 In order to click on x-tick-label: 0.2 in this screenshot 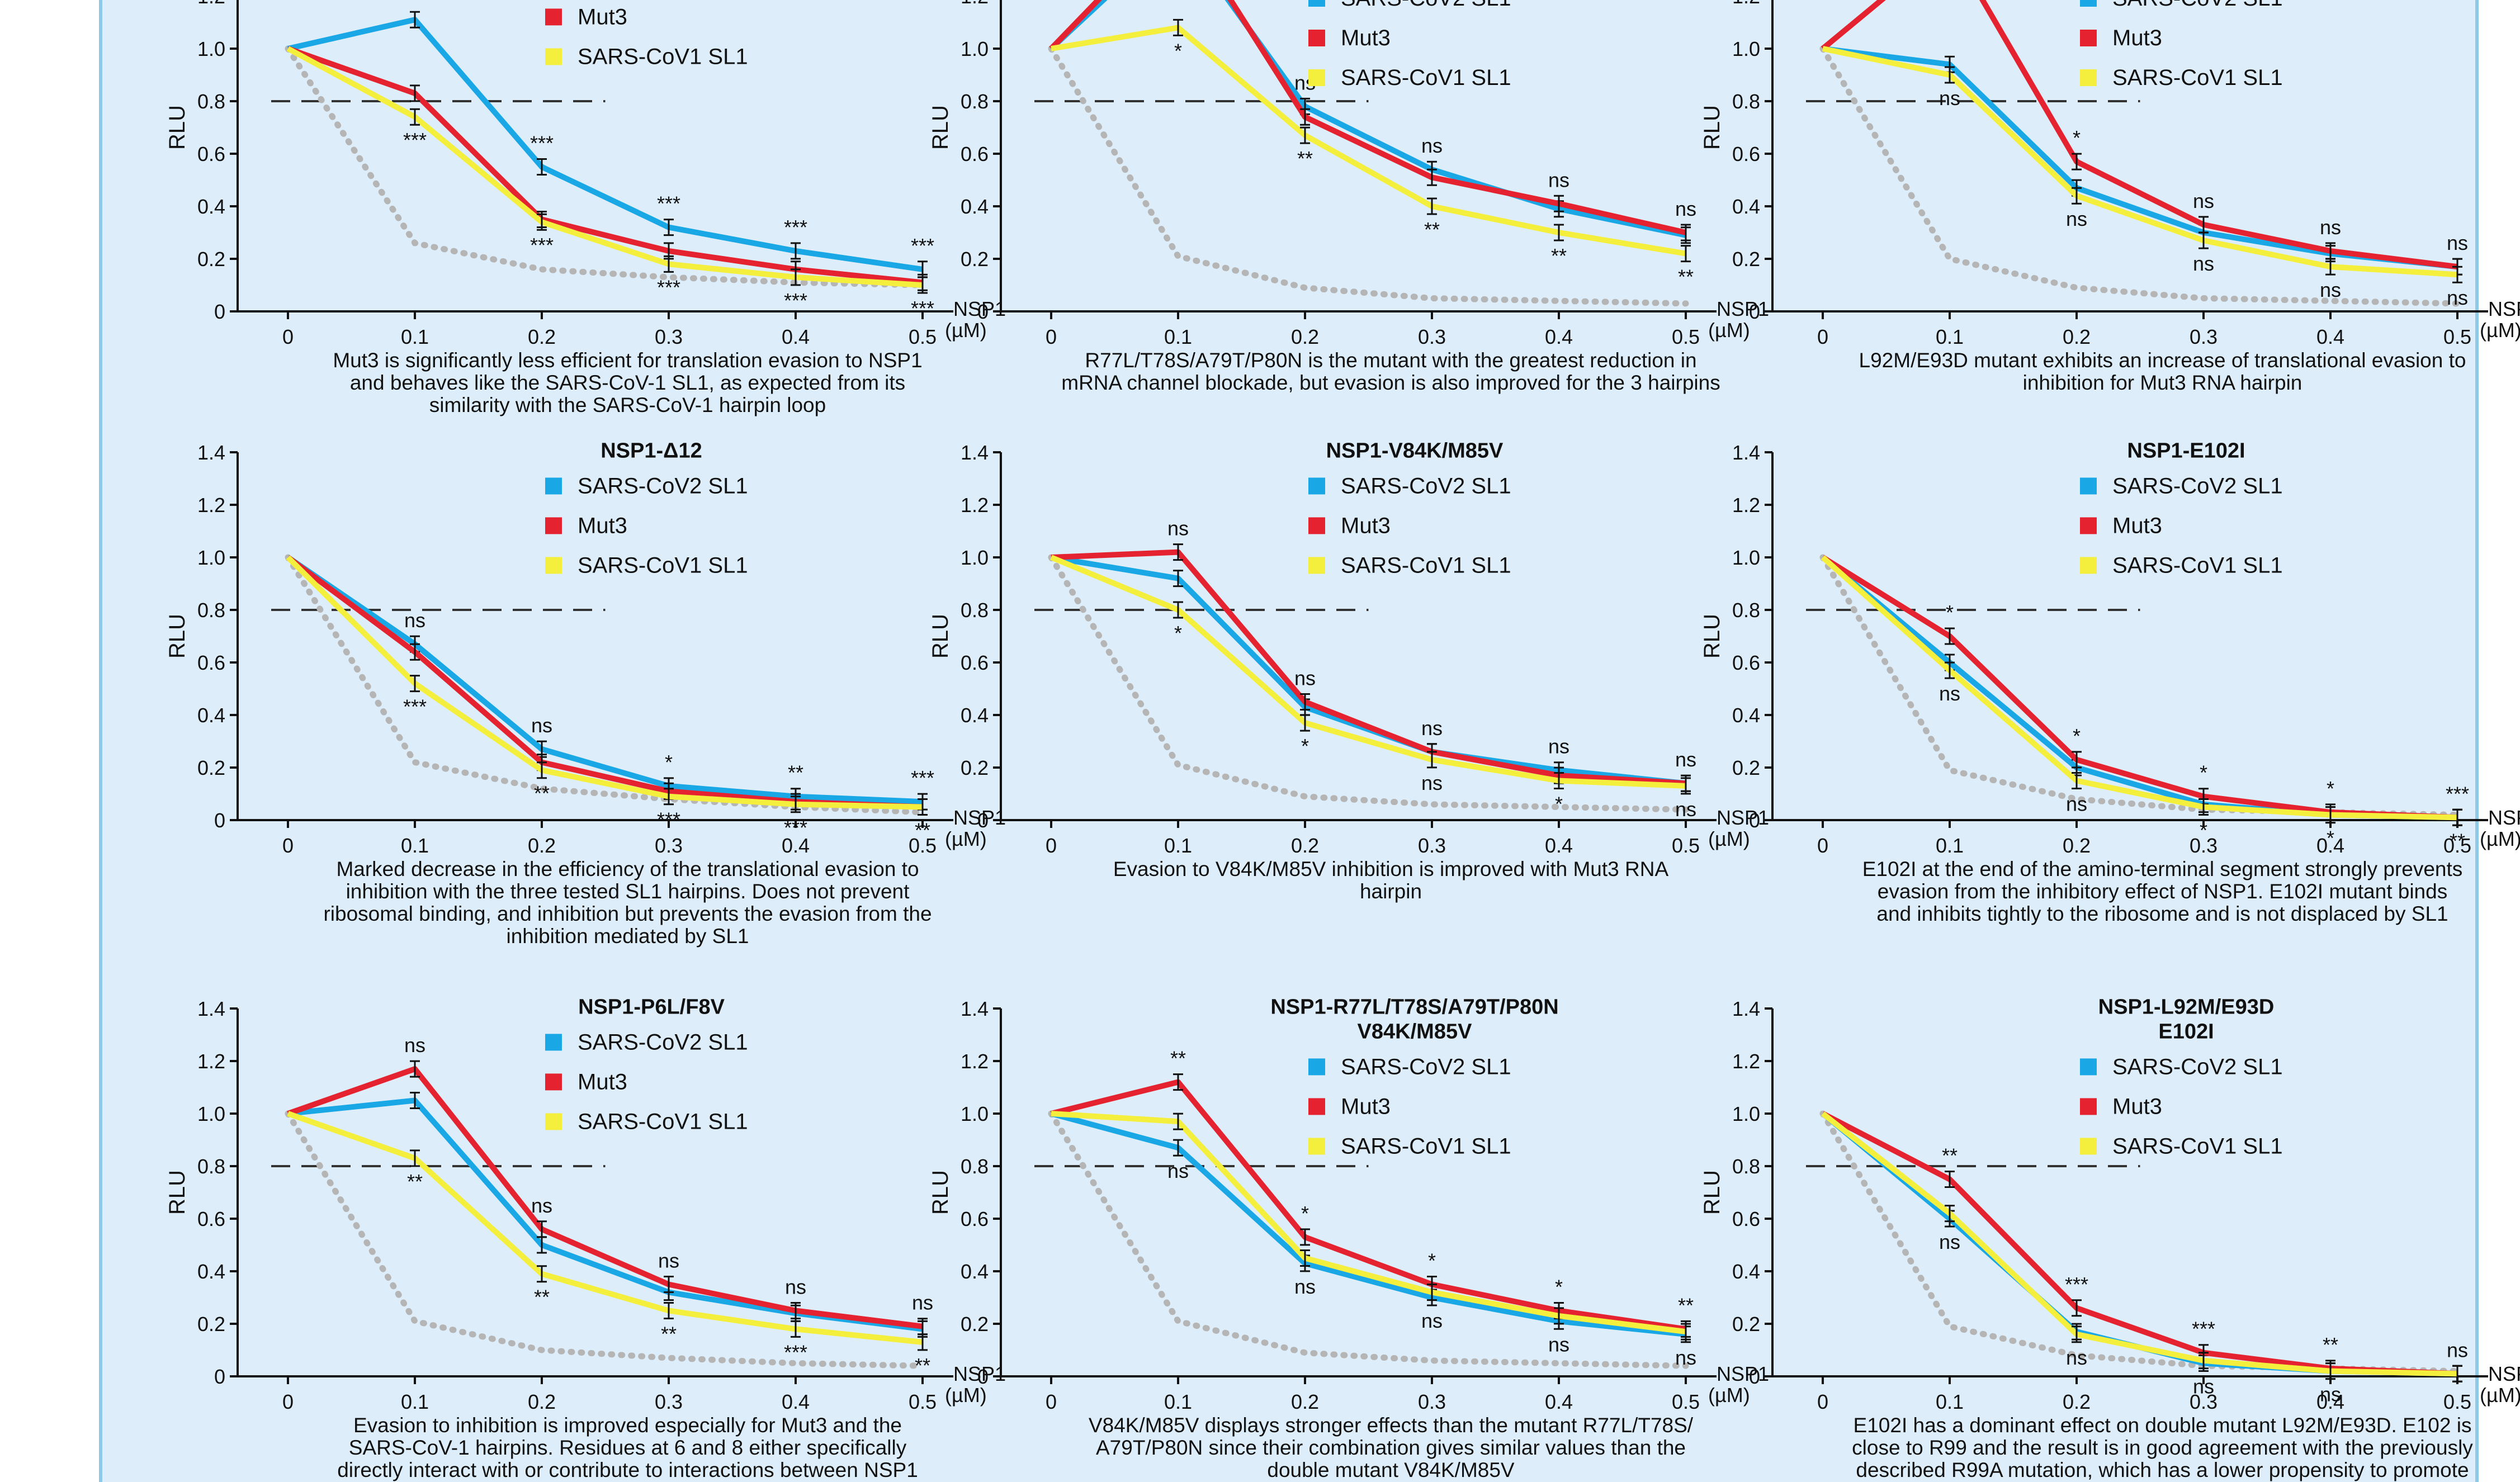, I will do `click(542, 1401)`.